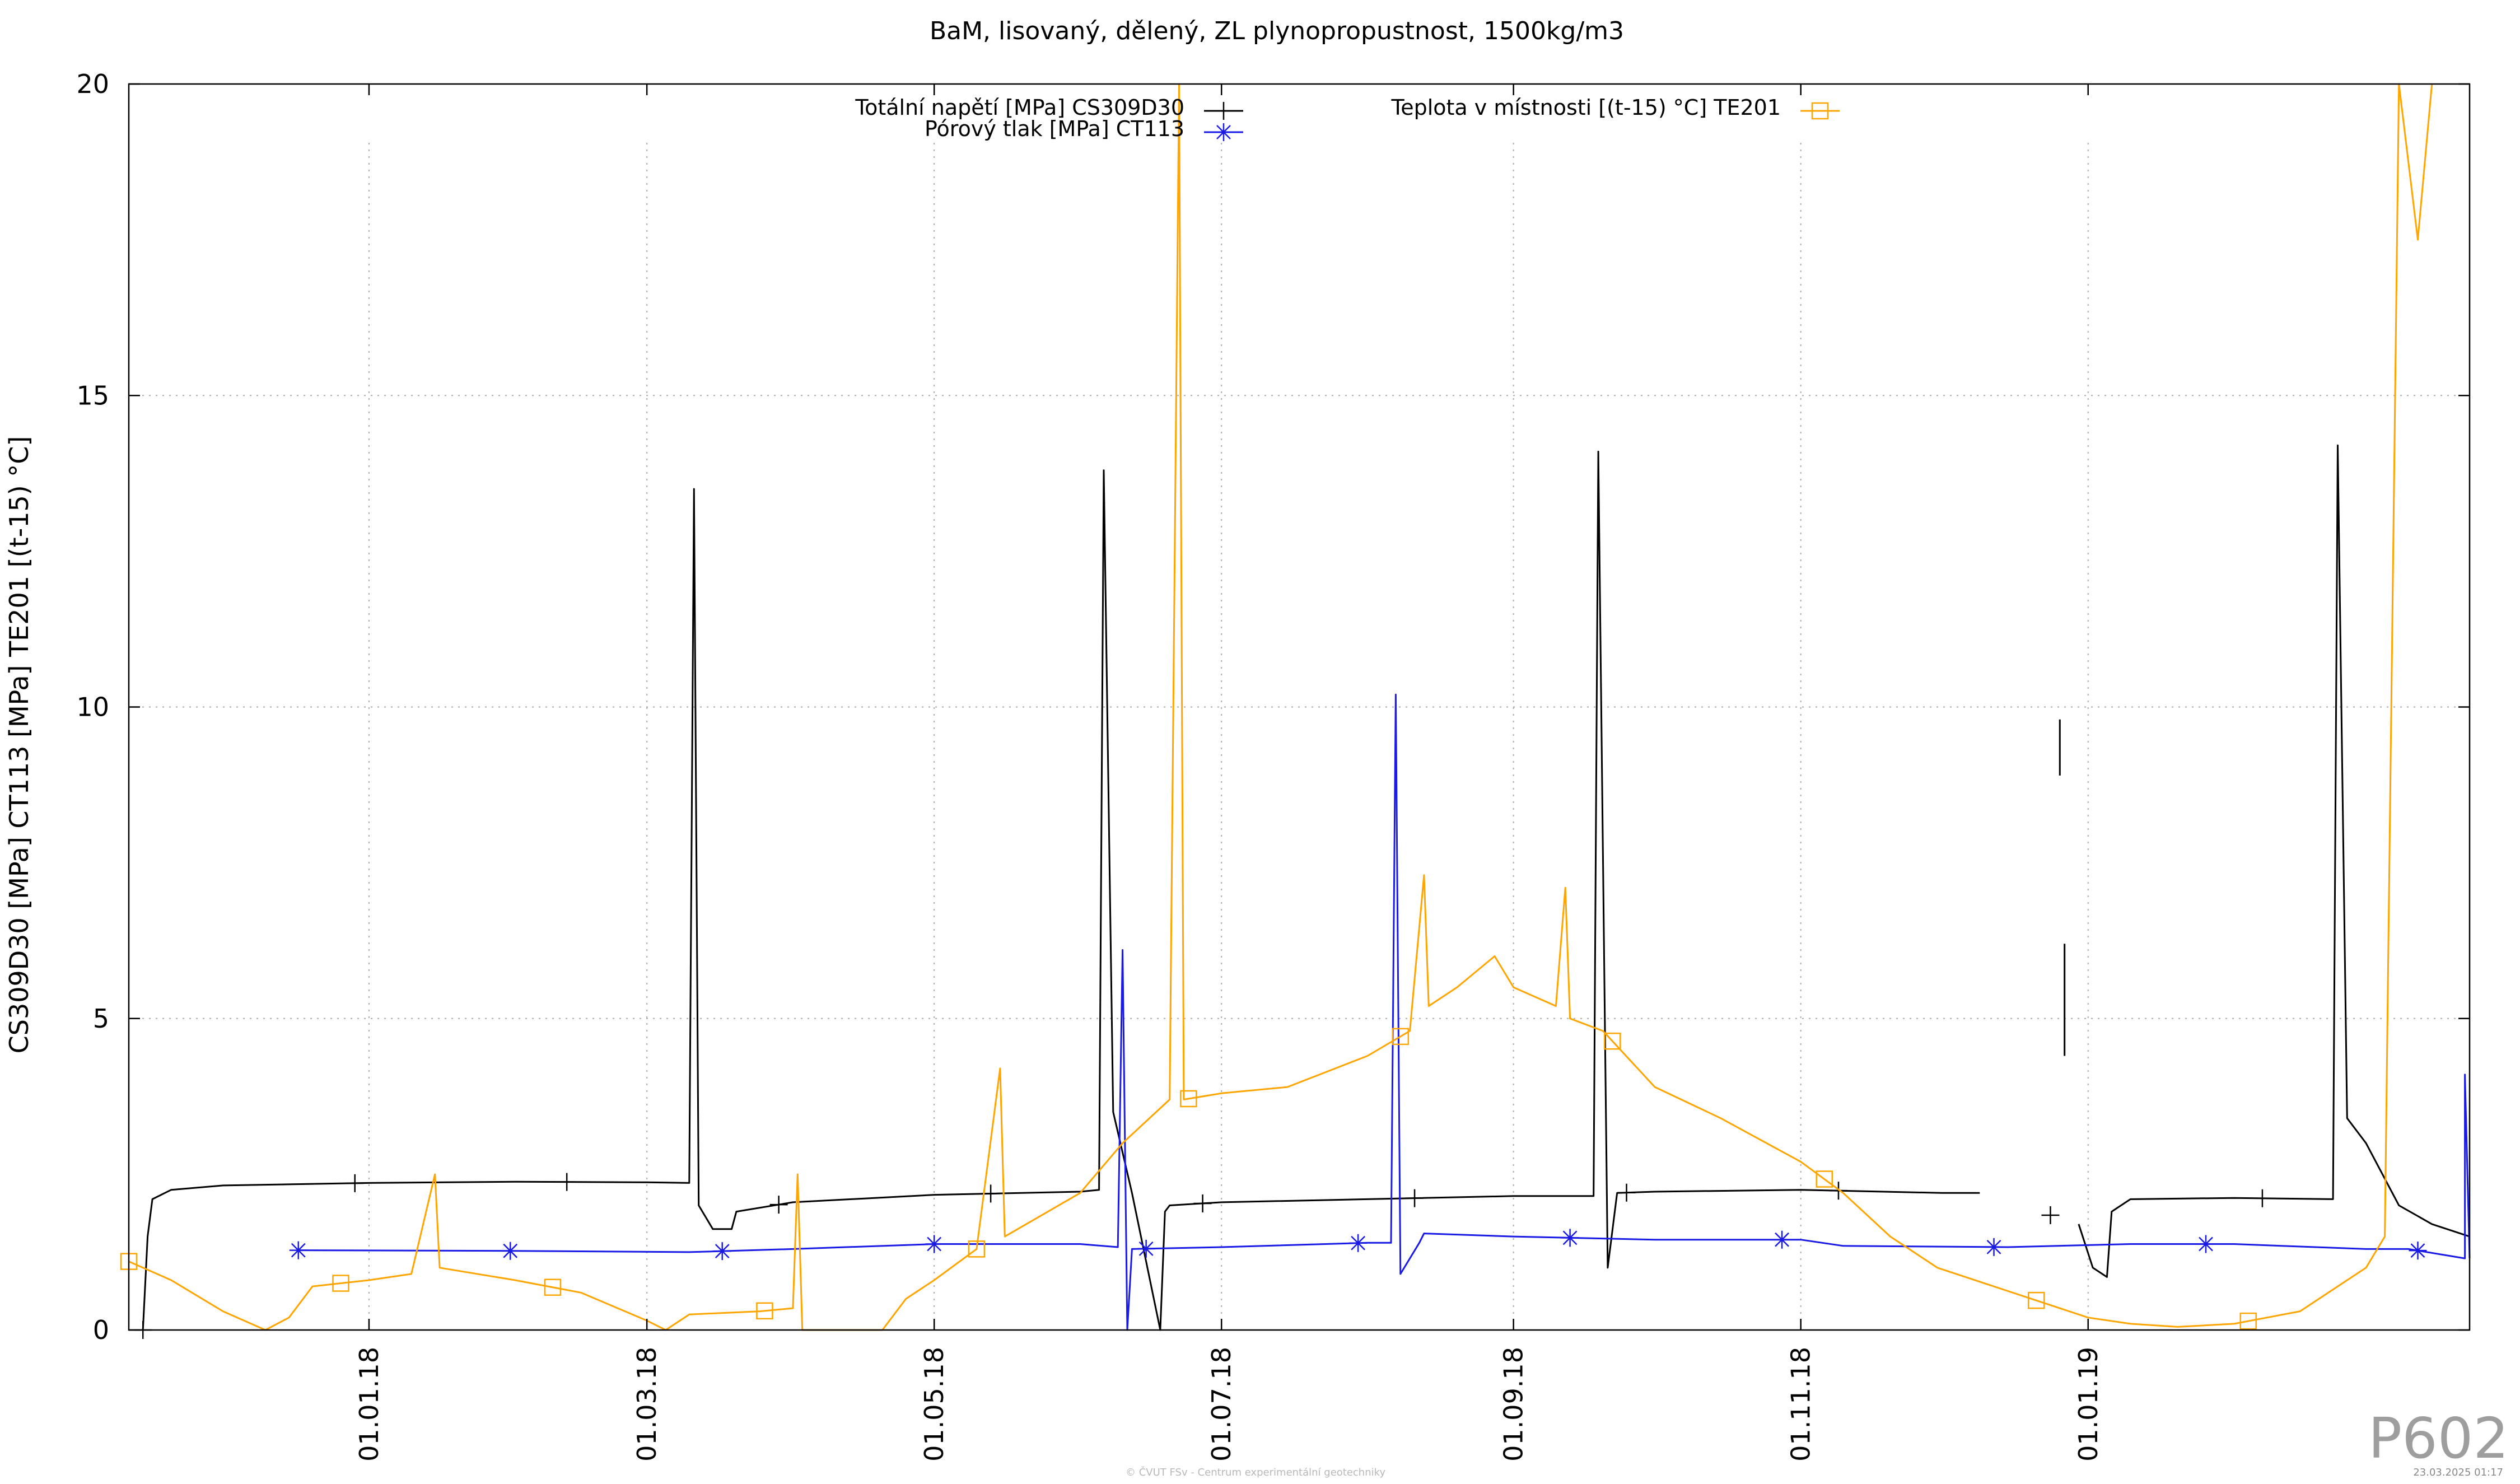  Describe the element at coordinates (2274, 861) in the screenshot. I see `series-line` at that location.